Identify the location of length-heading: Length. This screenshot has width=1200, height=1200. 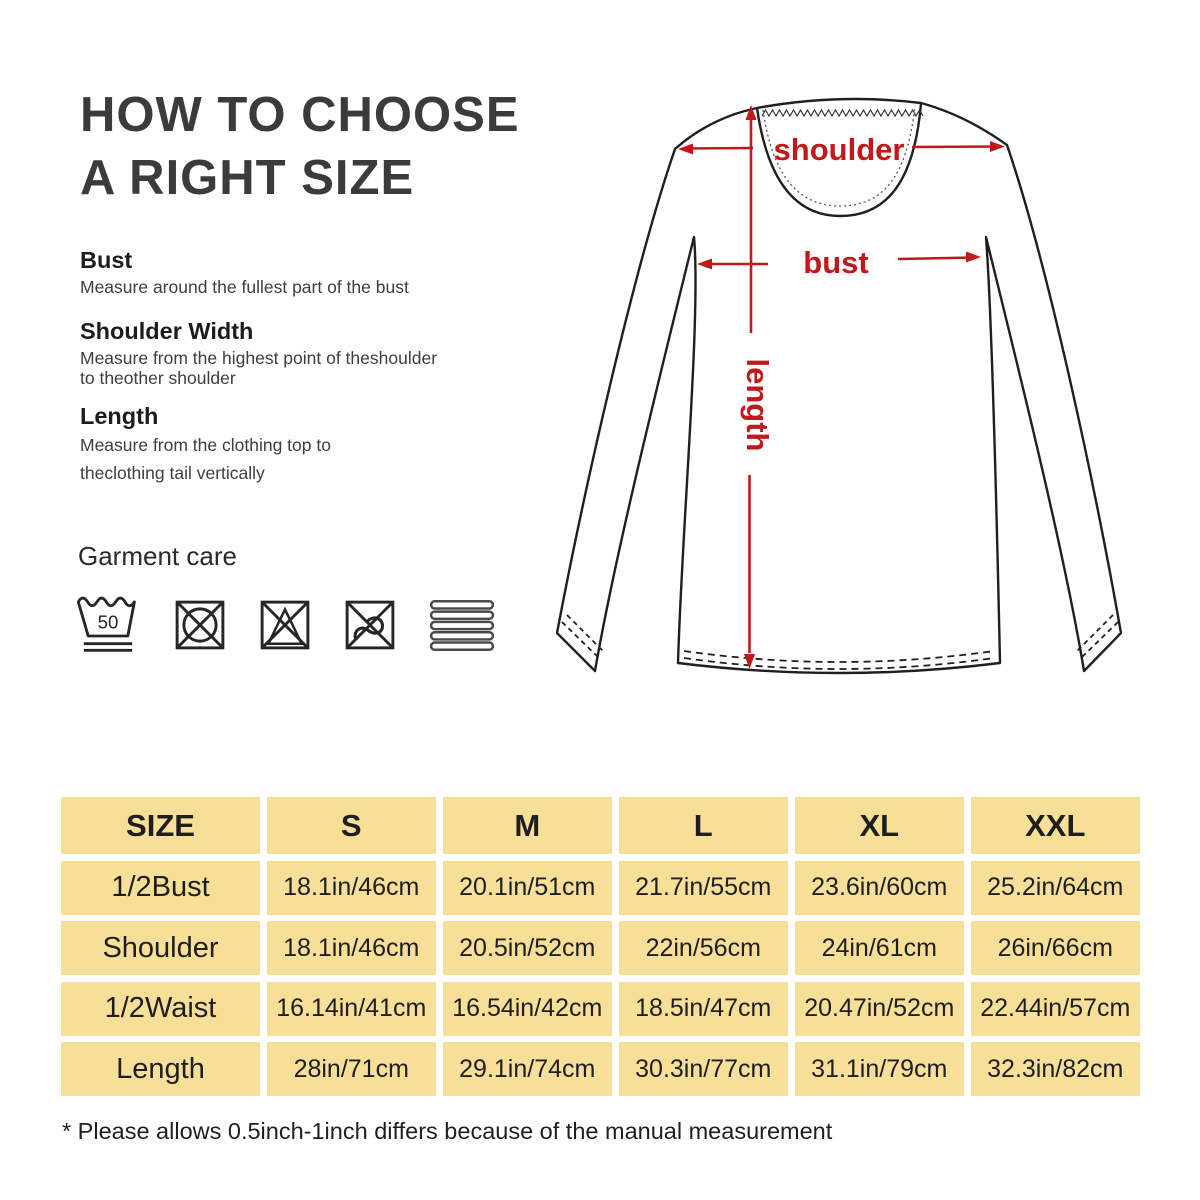
(119, 416).